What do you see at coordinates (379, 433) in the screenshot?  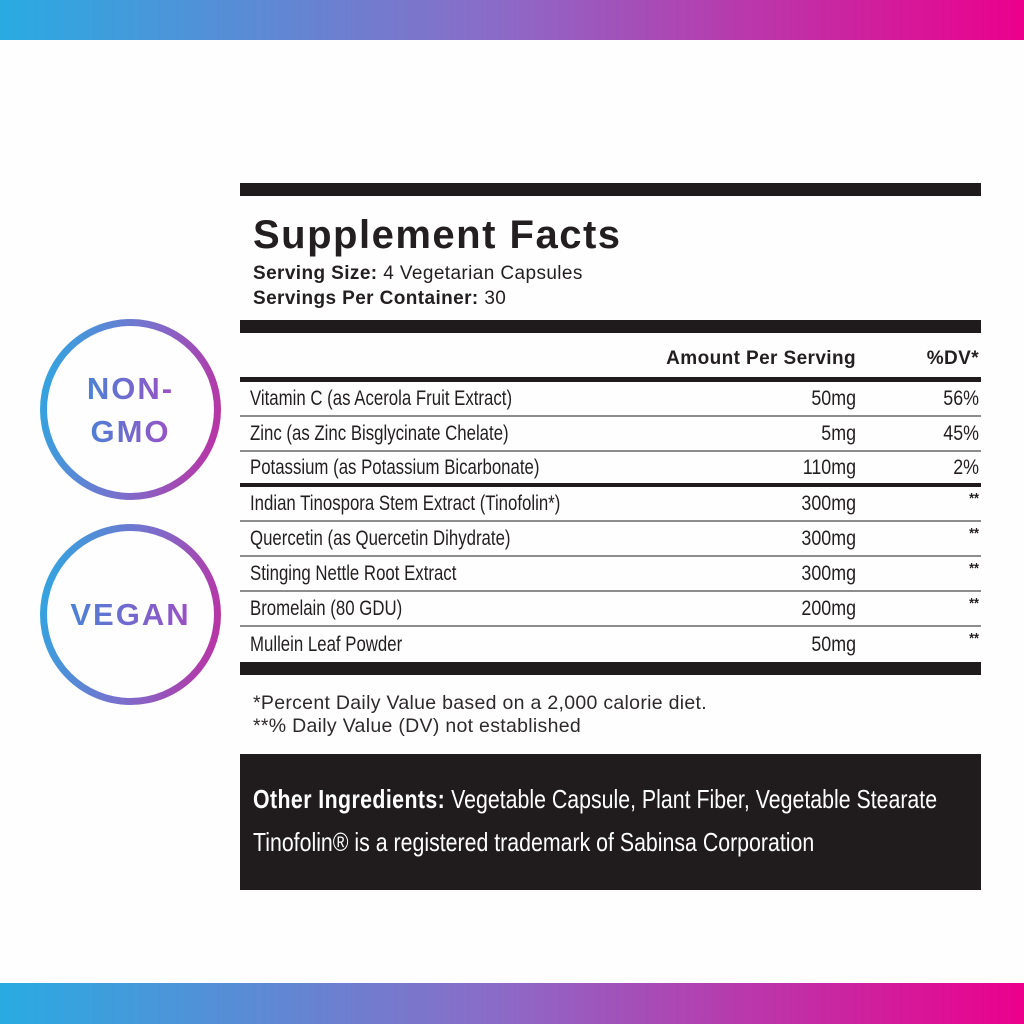 I see `nutrient-name: Zinc (as Zinc Bisglycinate Chelate)` at bounding box center [379, 433].